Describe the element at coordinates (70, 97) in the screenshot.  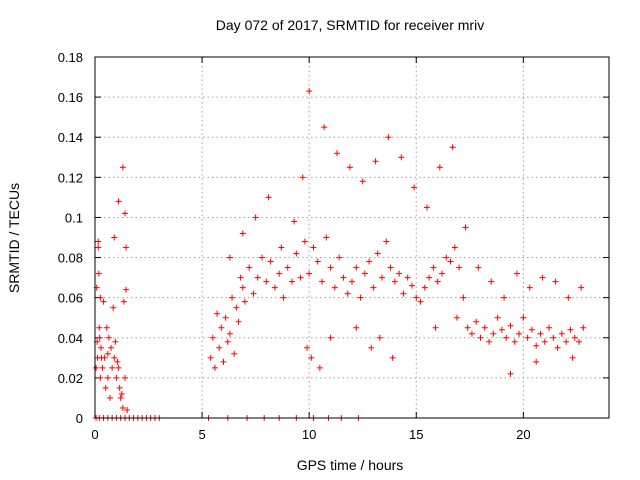
I see `y-tick-label: 0.16` at that location.